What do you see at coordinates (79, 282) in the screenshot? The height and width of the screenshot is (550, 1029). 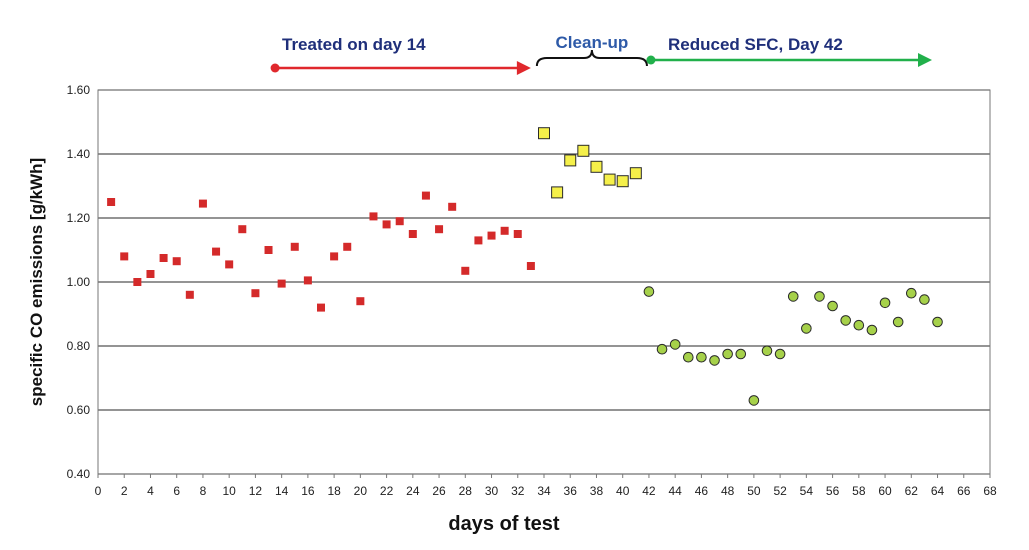 I see `y-tick-label: 1.00` at bounding box center [79, 282].